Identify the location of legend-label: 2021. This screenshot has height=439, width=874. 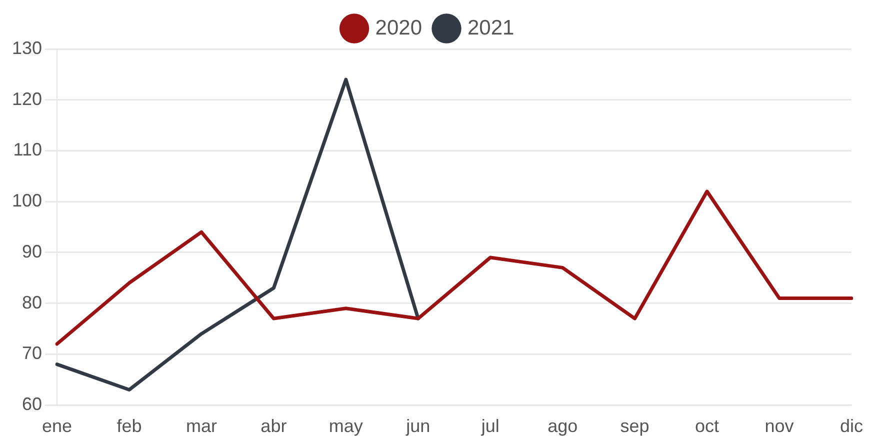
(491, 28).